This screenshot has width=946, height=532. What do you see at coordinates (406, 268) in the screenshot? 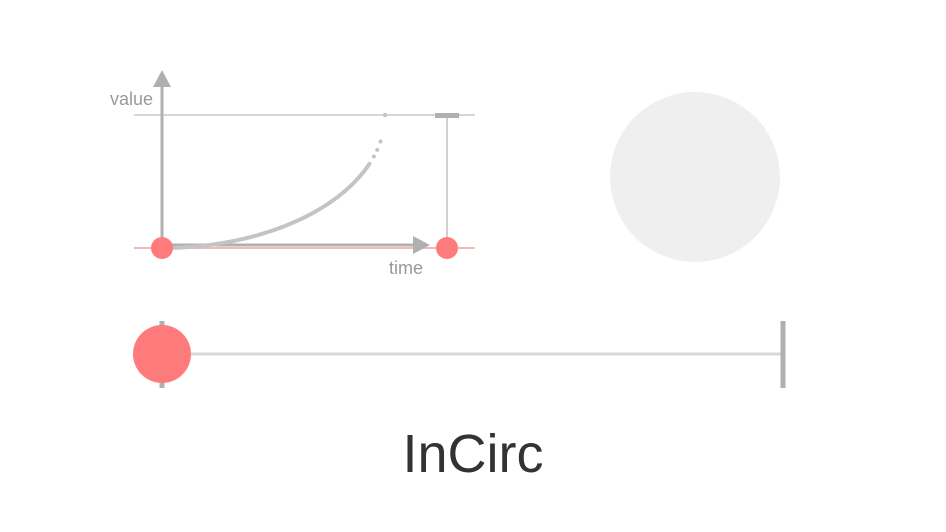
I see `x-axis-label: time` at bounding box center [406, 268].